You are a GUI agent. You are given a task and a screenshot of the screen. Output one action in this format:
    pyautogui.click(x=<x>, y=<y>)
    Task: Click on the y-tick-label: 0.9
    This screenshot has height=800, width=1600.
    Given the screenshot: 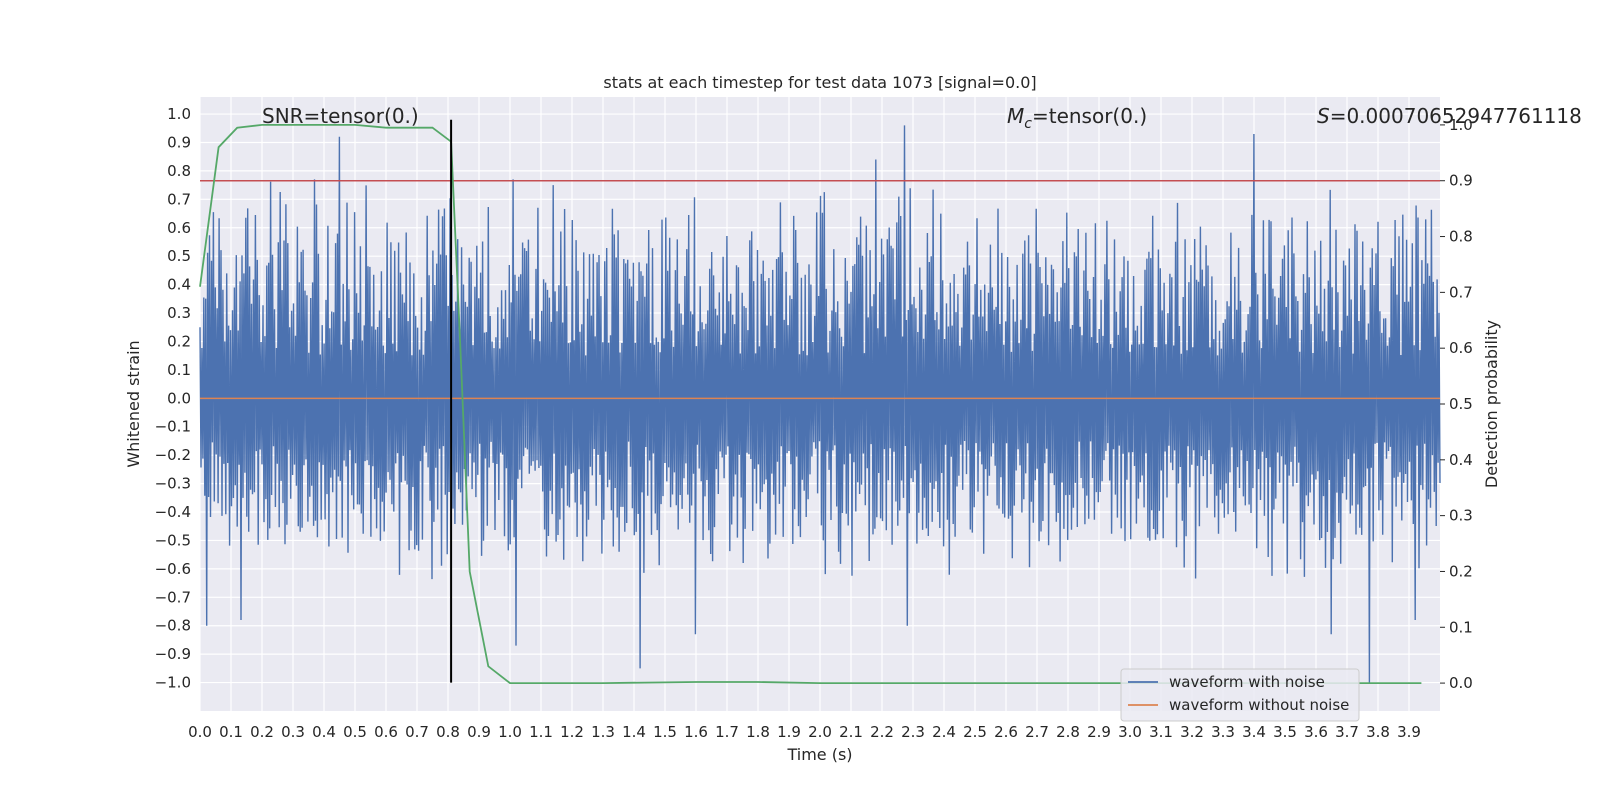 What is the action you would take?
    pyautogui.click(x=179, y=142)
    